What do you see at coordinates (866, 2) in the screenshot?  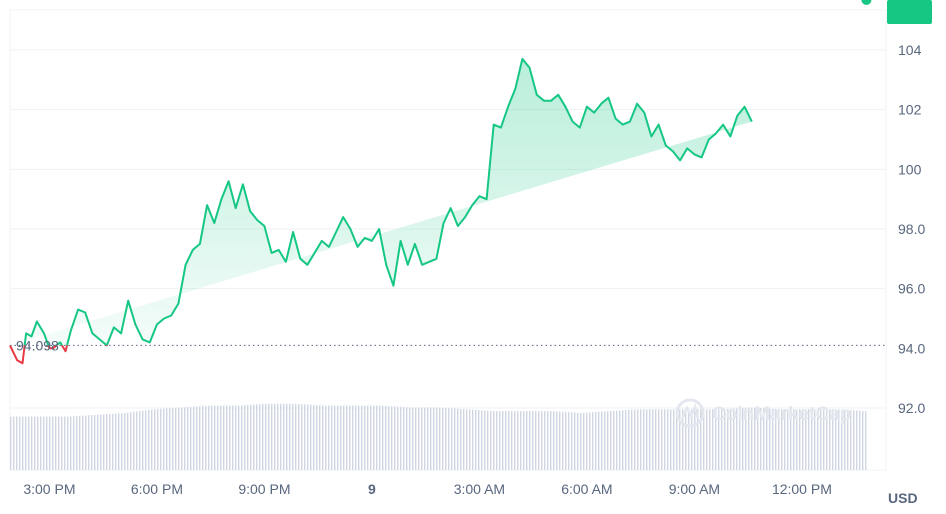 I see `last-price-dot` at bounding box center [866, 2].